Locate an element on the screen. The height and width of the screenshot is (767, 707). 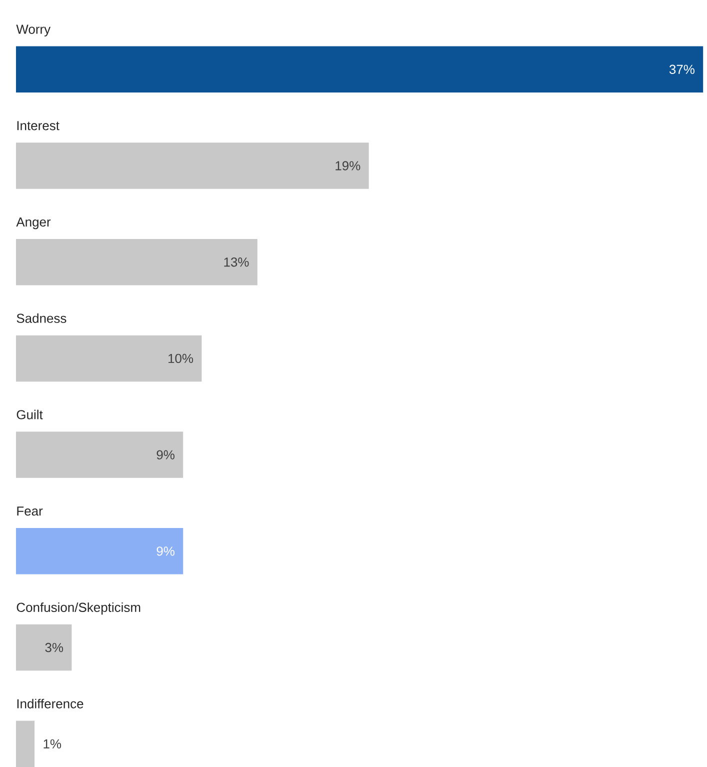
y-tick-label: Worry is located at coordinates (33, 30).